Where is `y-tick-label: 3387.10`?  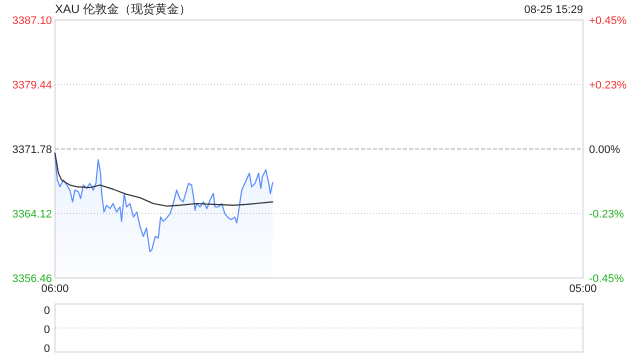
y-tick-label: 3387.10 is located at coordinates (32, 20).